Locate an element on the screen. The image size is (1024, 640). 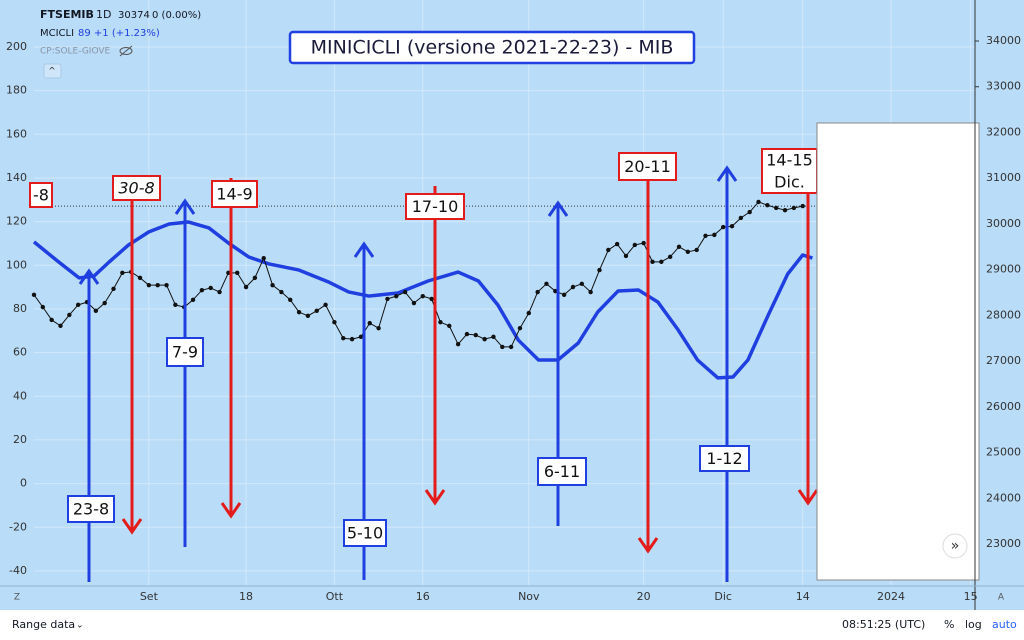
annotation-label: 1-12 is located at coordinates (724, 458).